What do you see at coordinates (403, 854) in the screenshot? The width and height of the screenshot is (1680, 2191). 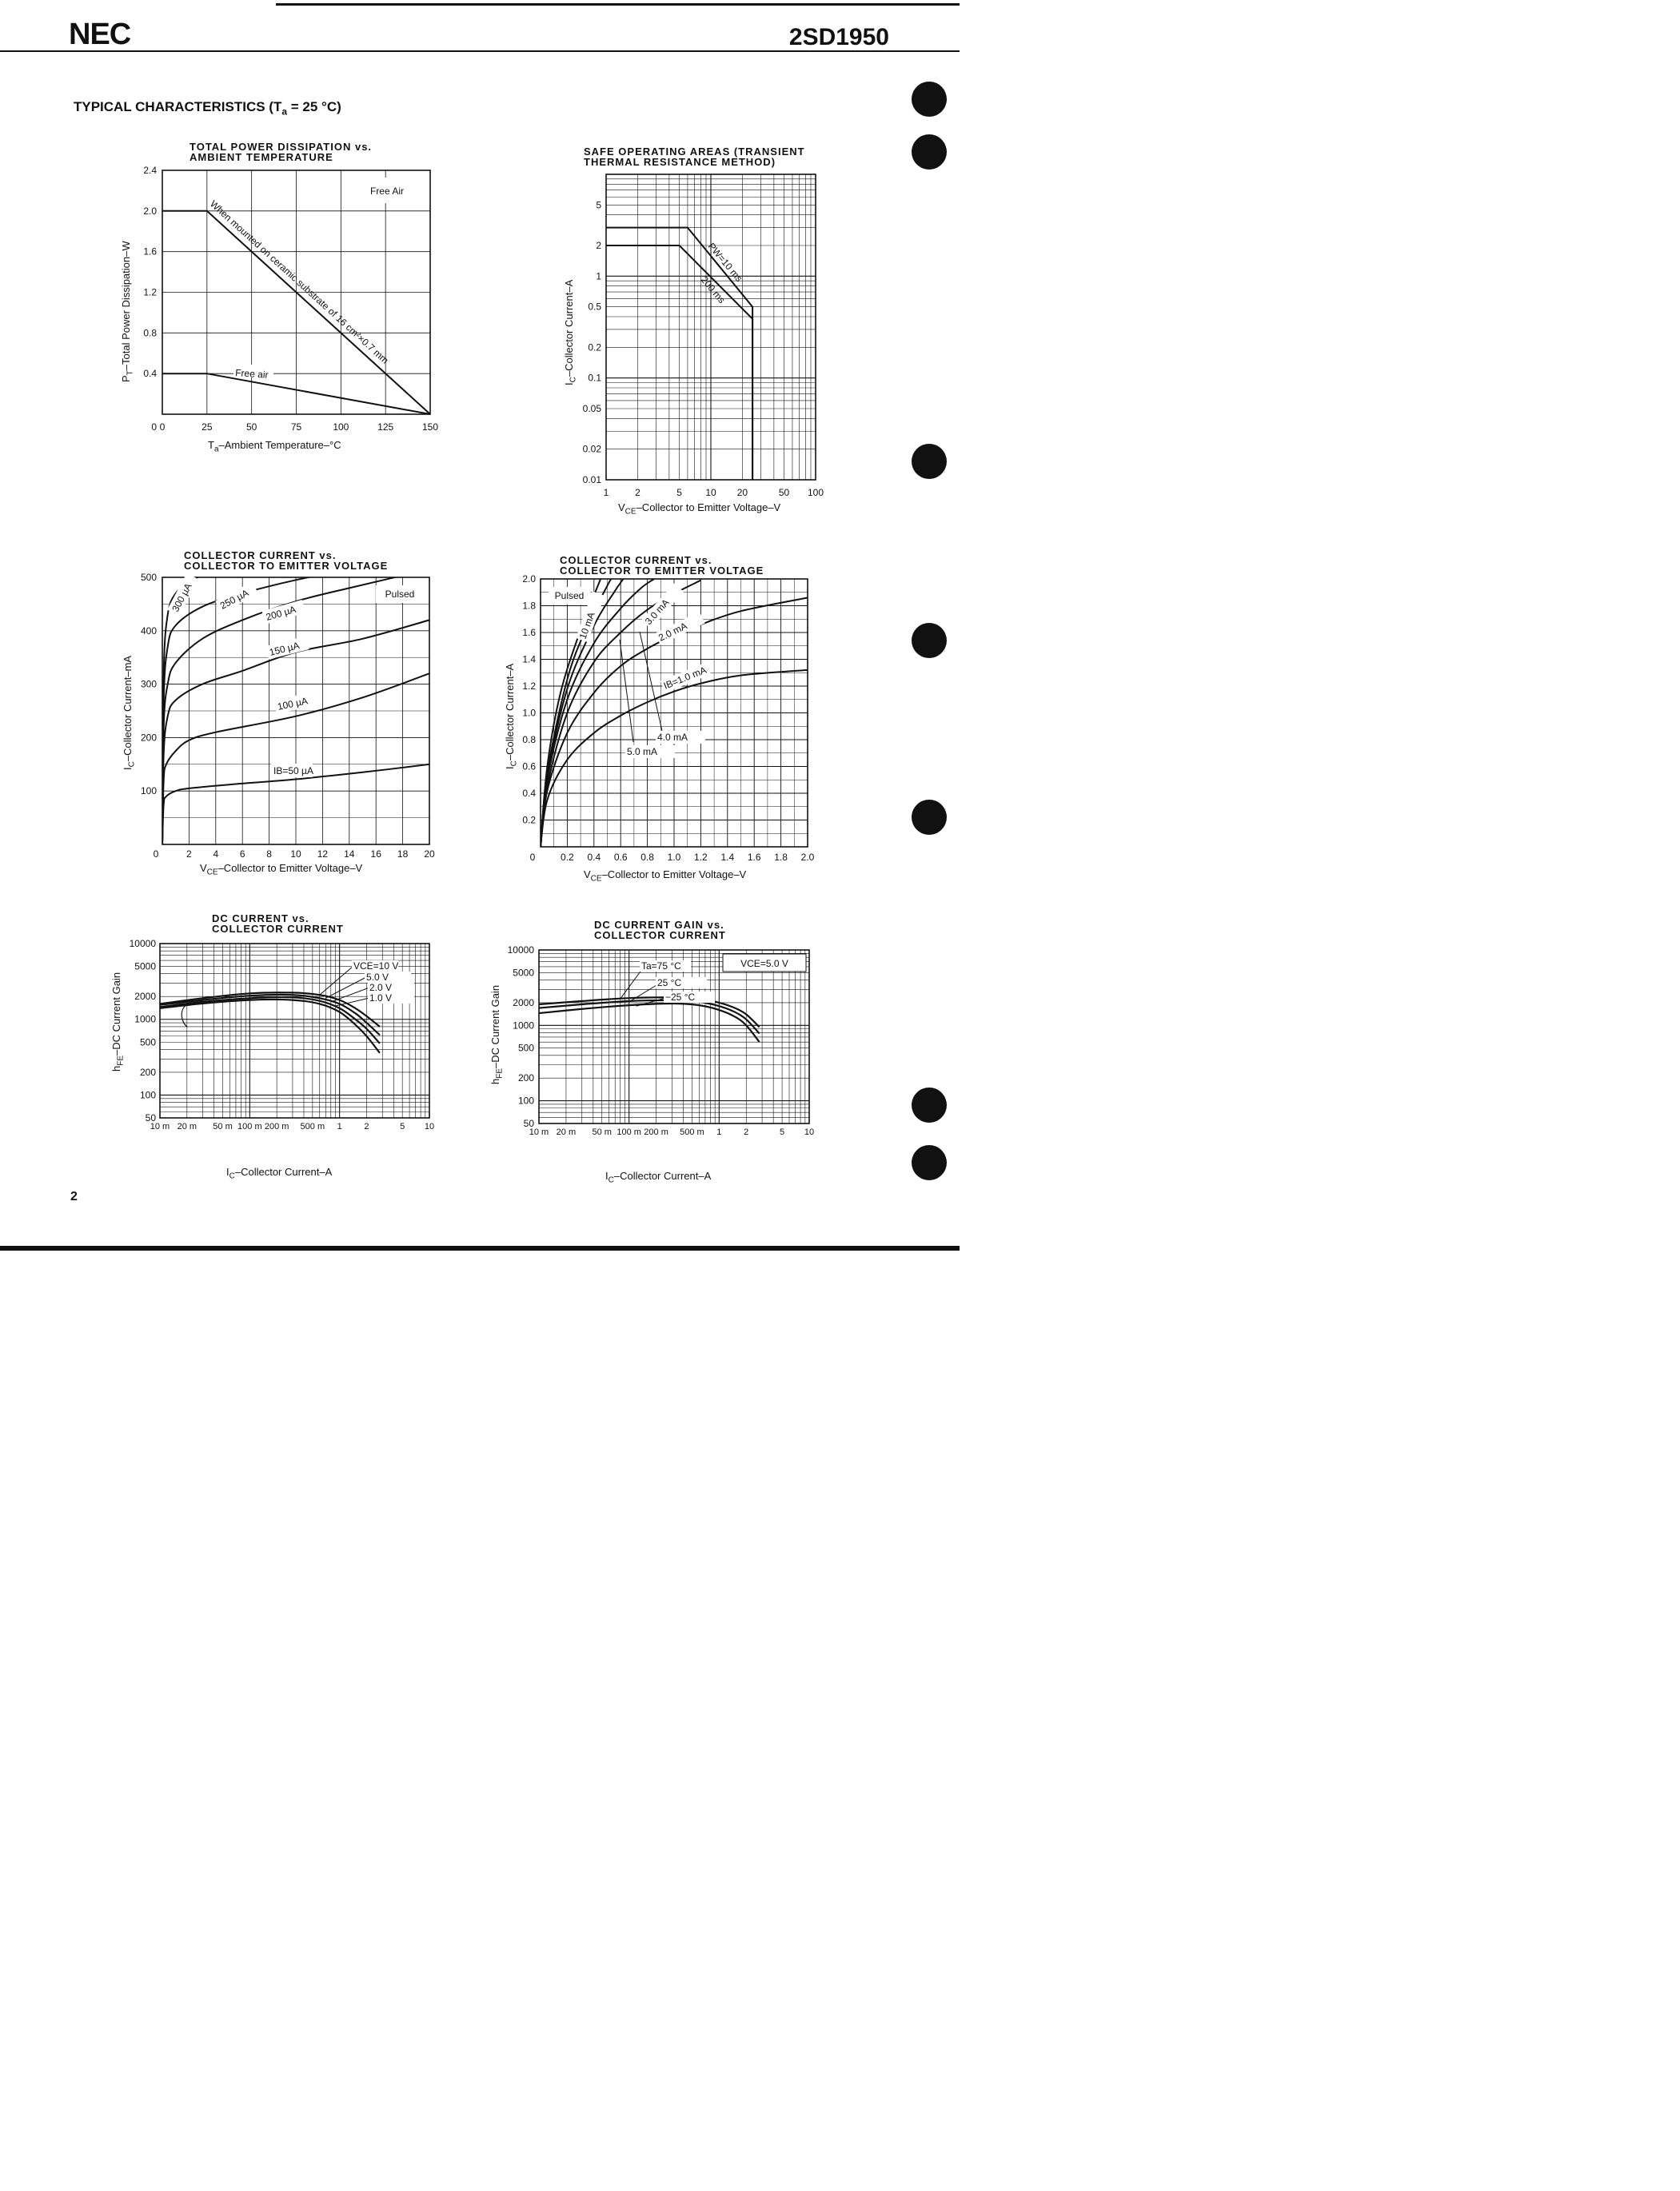 I see `ic-vce-ma-x-tick-label: 18` at bounding box center [403, 854].